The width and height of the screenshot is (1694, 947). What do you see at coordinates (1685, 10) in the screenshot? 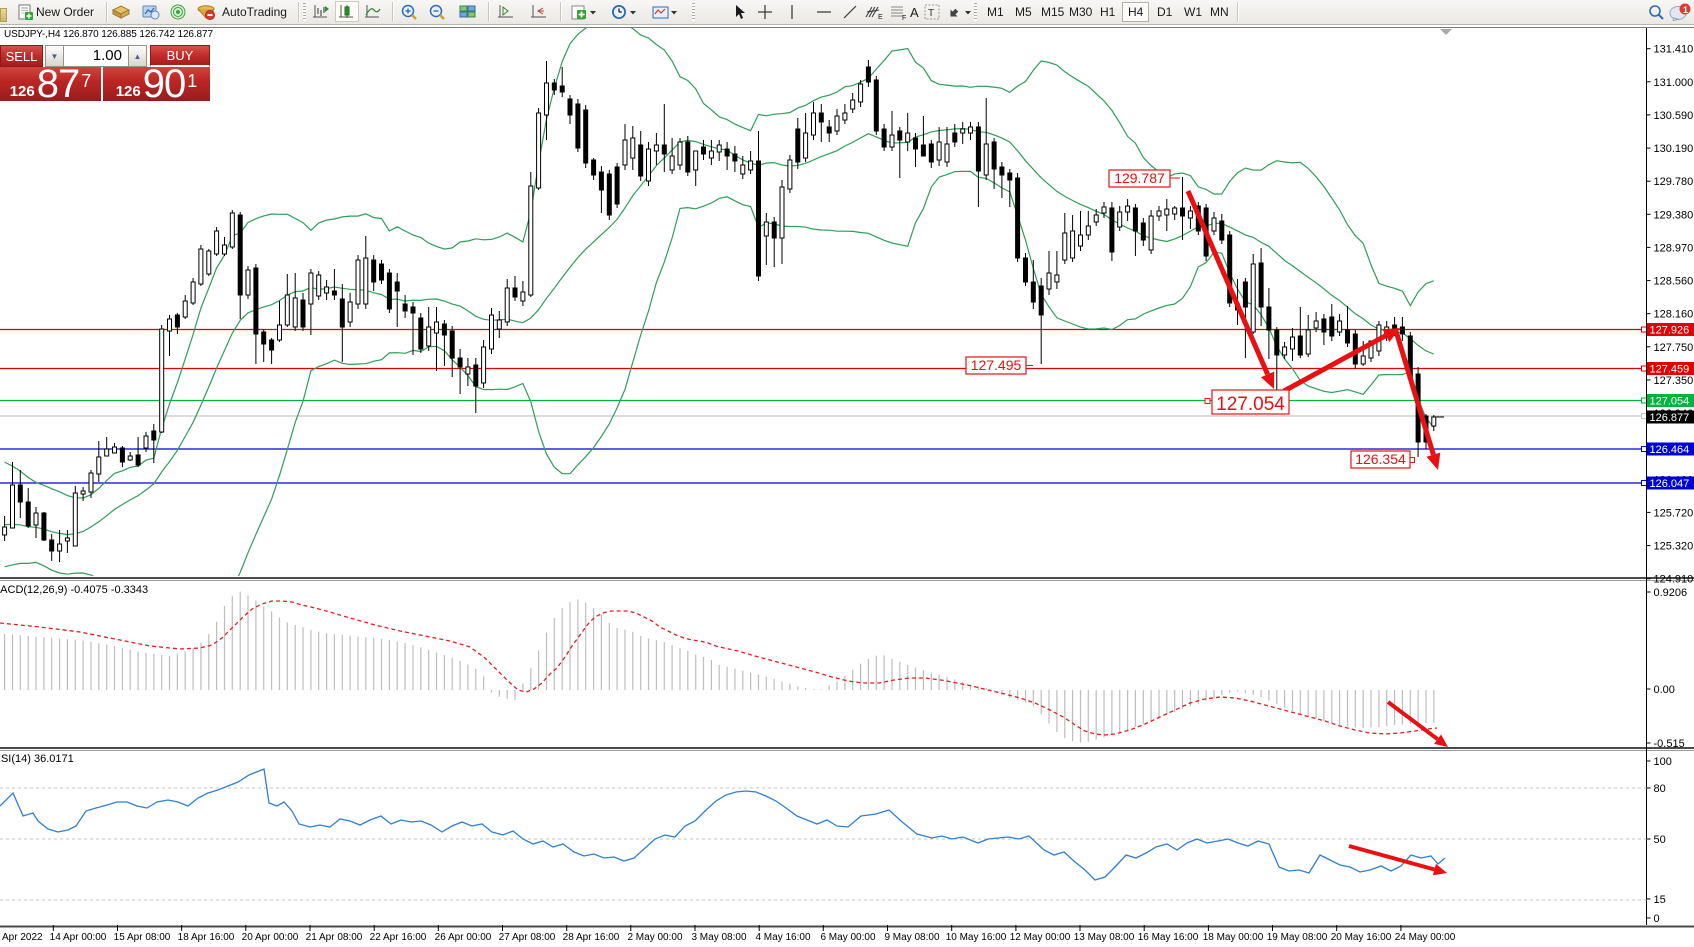
I see `svg-text: 1` at bounding box center [1685, 10].